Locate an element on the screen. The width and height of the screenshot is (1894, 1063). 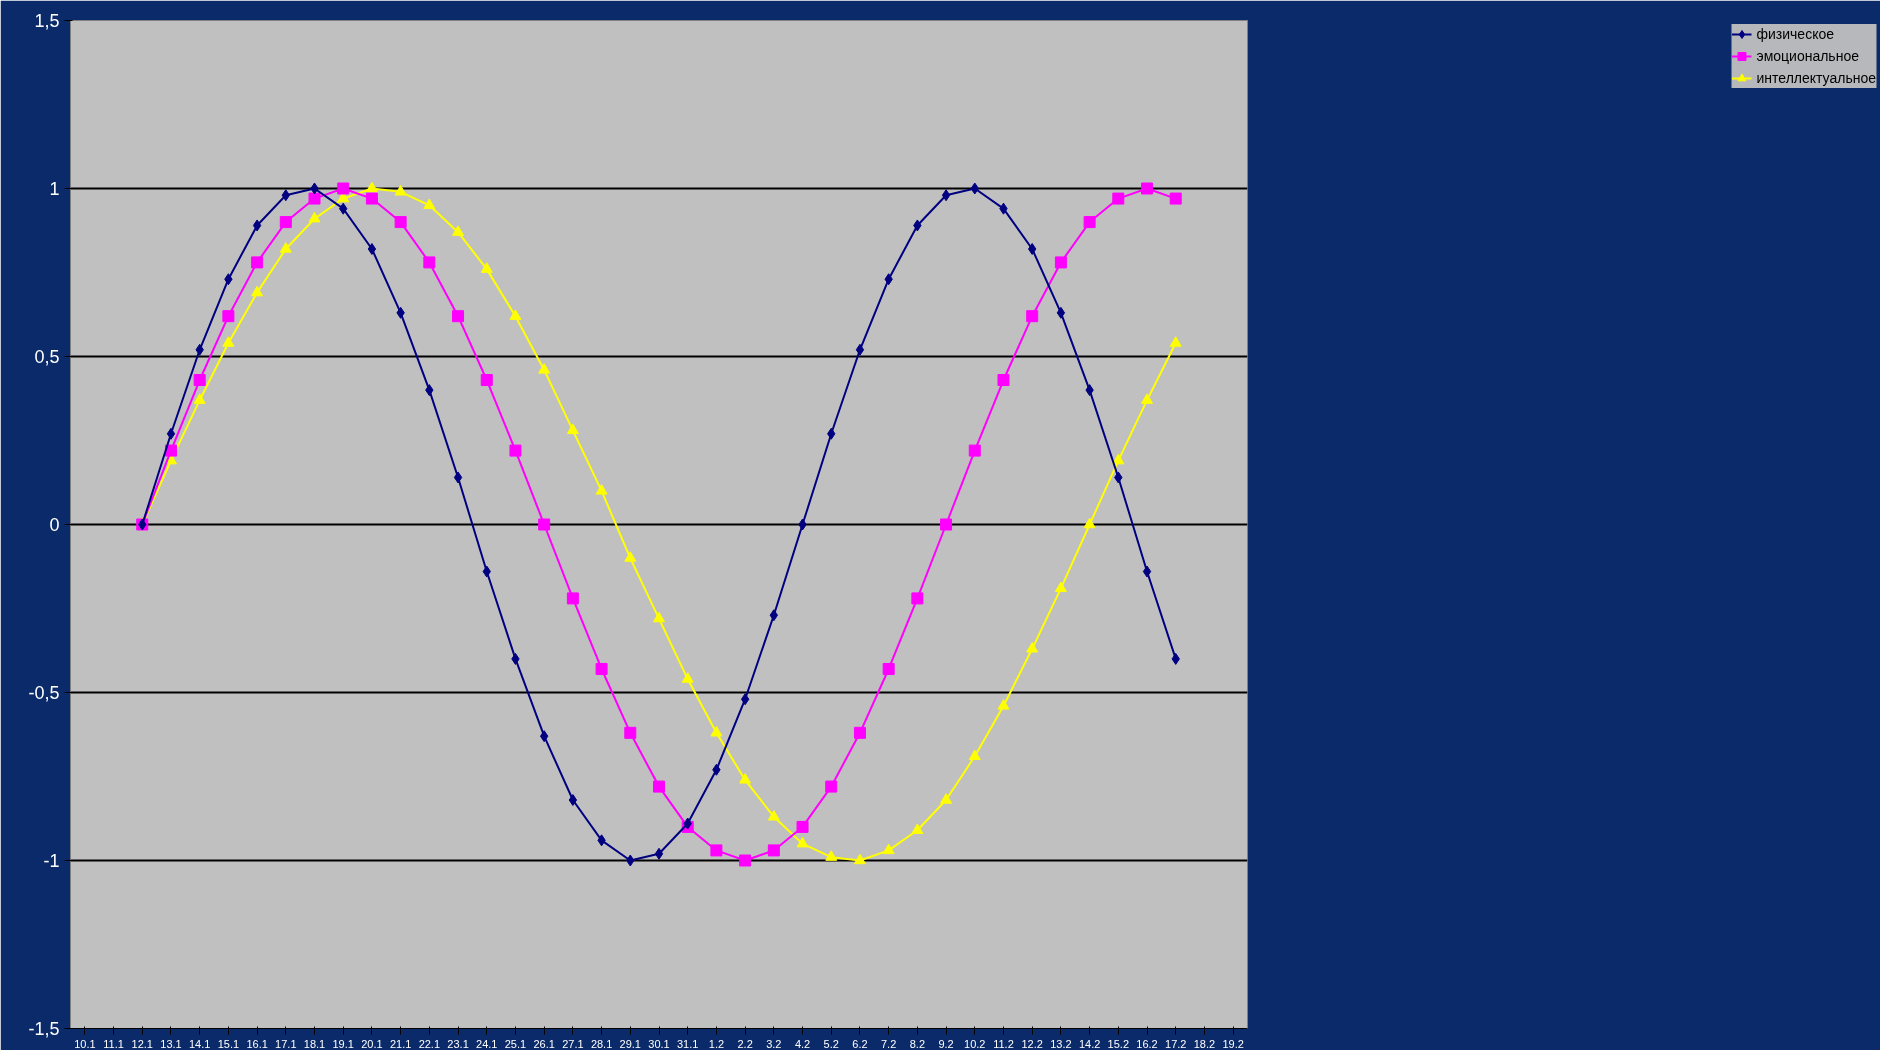
x-tick-label: 25.1 is located at coordinates (515, 1043).